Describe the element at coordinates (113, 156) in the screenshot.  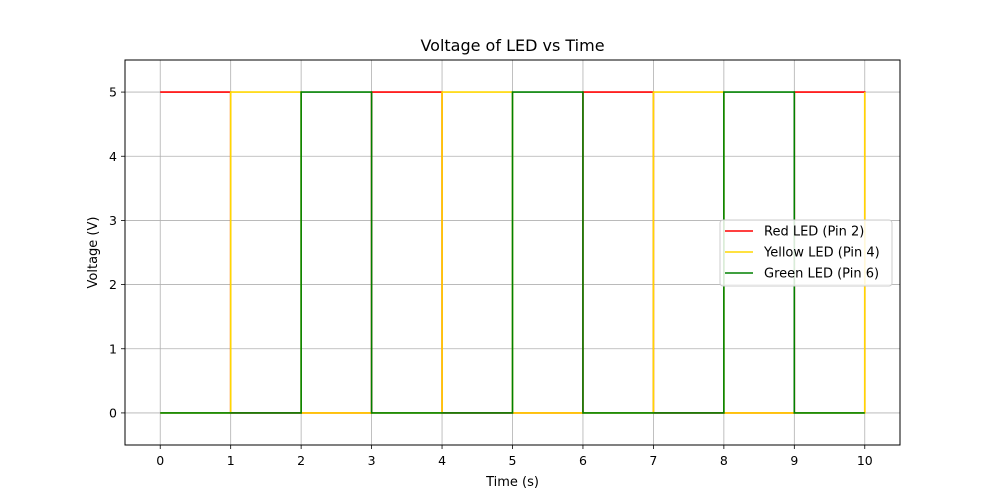
I see `y-tick-label: 4` at that location.